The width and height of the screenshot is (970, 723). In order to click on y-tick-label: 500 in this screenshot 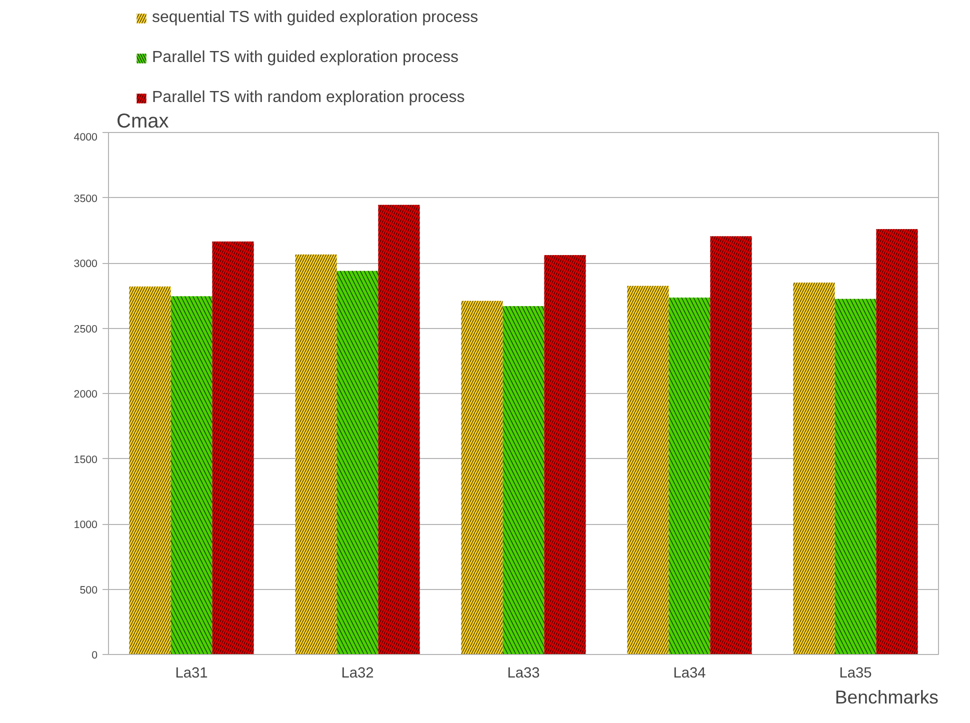, I will do `click(89, 590)`.